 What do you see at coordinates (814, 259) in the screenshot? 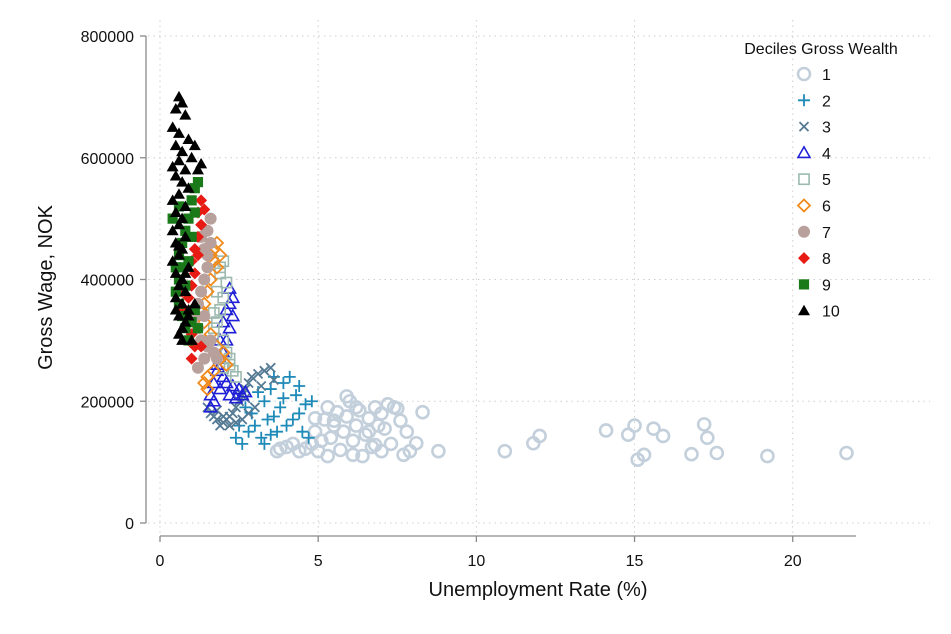
I see `legend-item: 8` at bounding box center [814, 259].